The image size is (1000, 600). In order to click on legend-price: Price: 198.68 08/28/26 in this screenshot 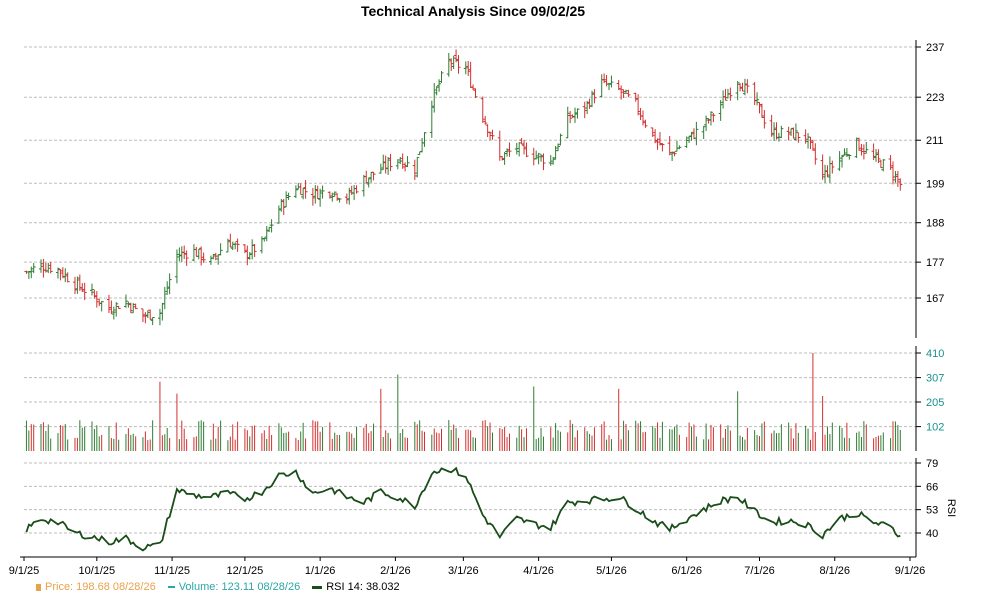, I will do `click(96, 587)`.